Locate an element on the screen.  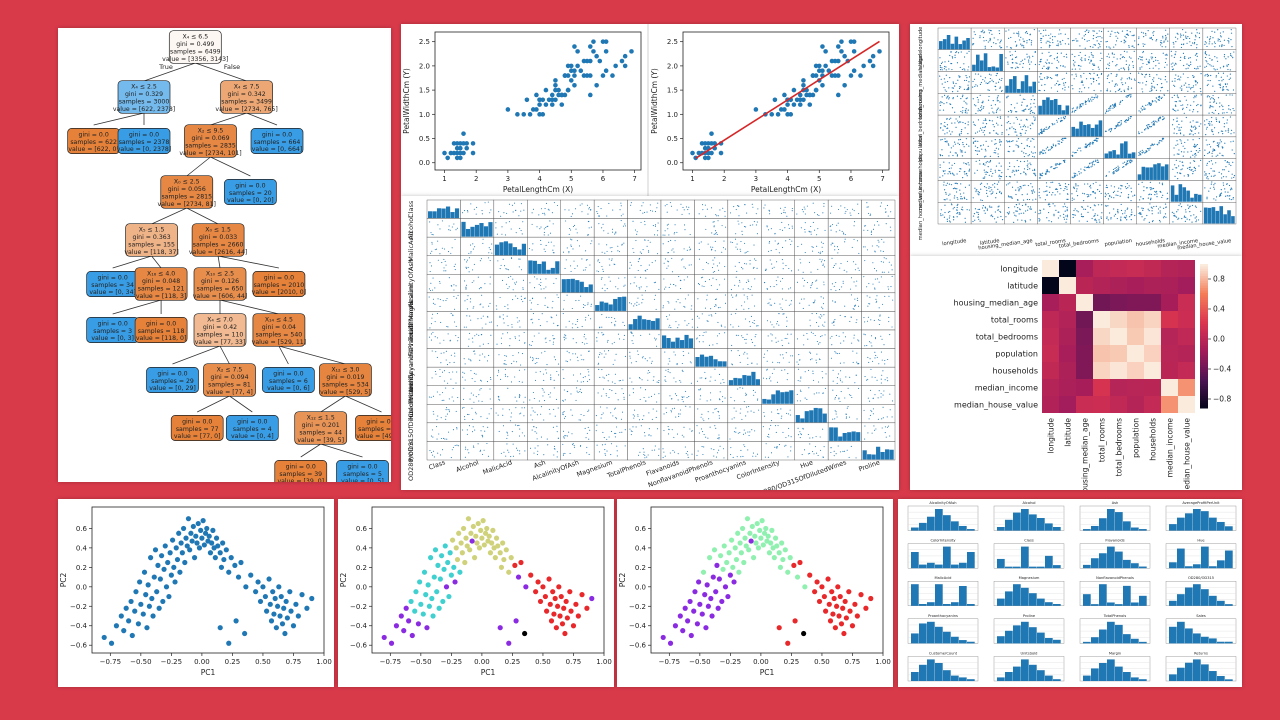
tree-node-text: gini = 0.019 is located at coordinates (345, 377).